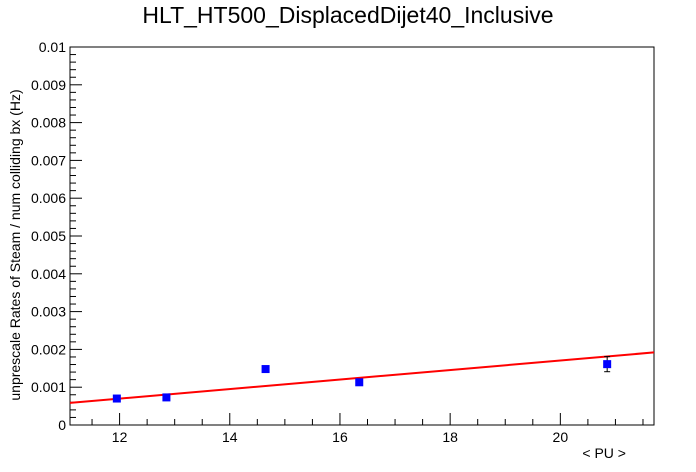 This screenshot has height=472, width=696. What do you see at coordinates (347, 15) in the screenshot?
I see `chart-title: HLT_HT500_DisplacedDijet40_Inclusive` at bounding box center [347, 15].